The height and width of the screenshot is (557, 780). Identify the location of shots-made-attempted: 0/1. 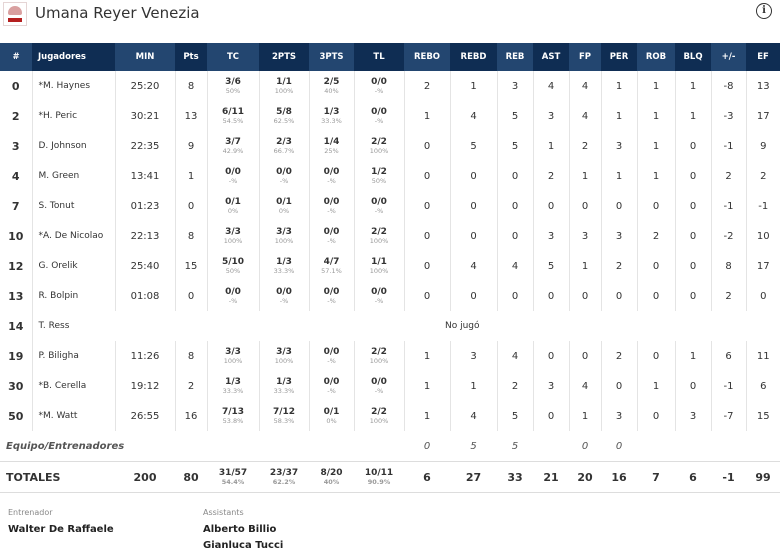
(284, 202).